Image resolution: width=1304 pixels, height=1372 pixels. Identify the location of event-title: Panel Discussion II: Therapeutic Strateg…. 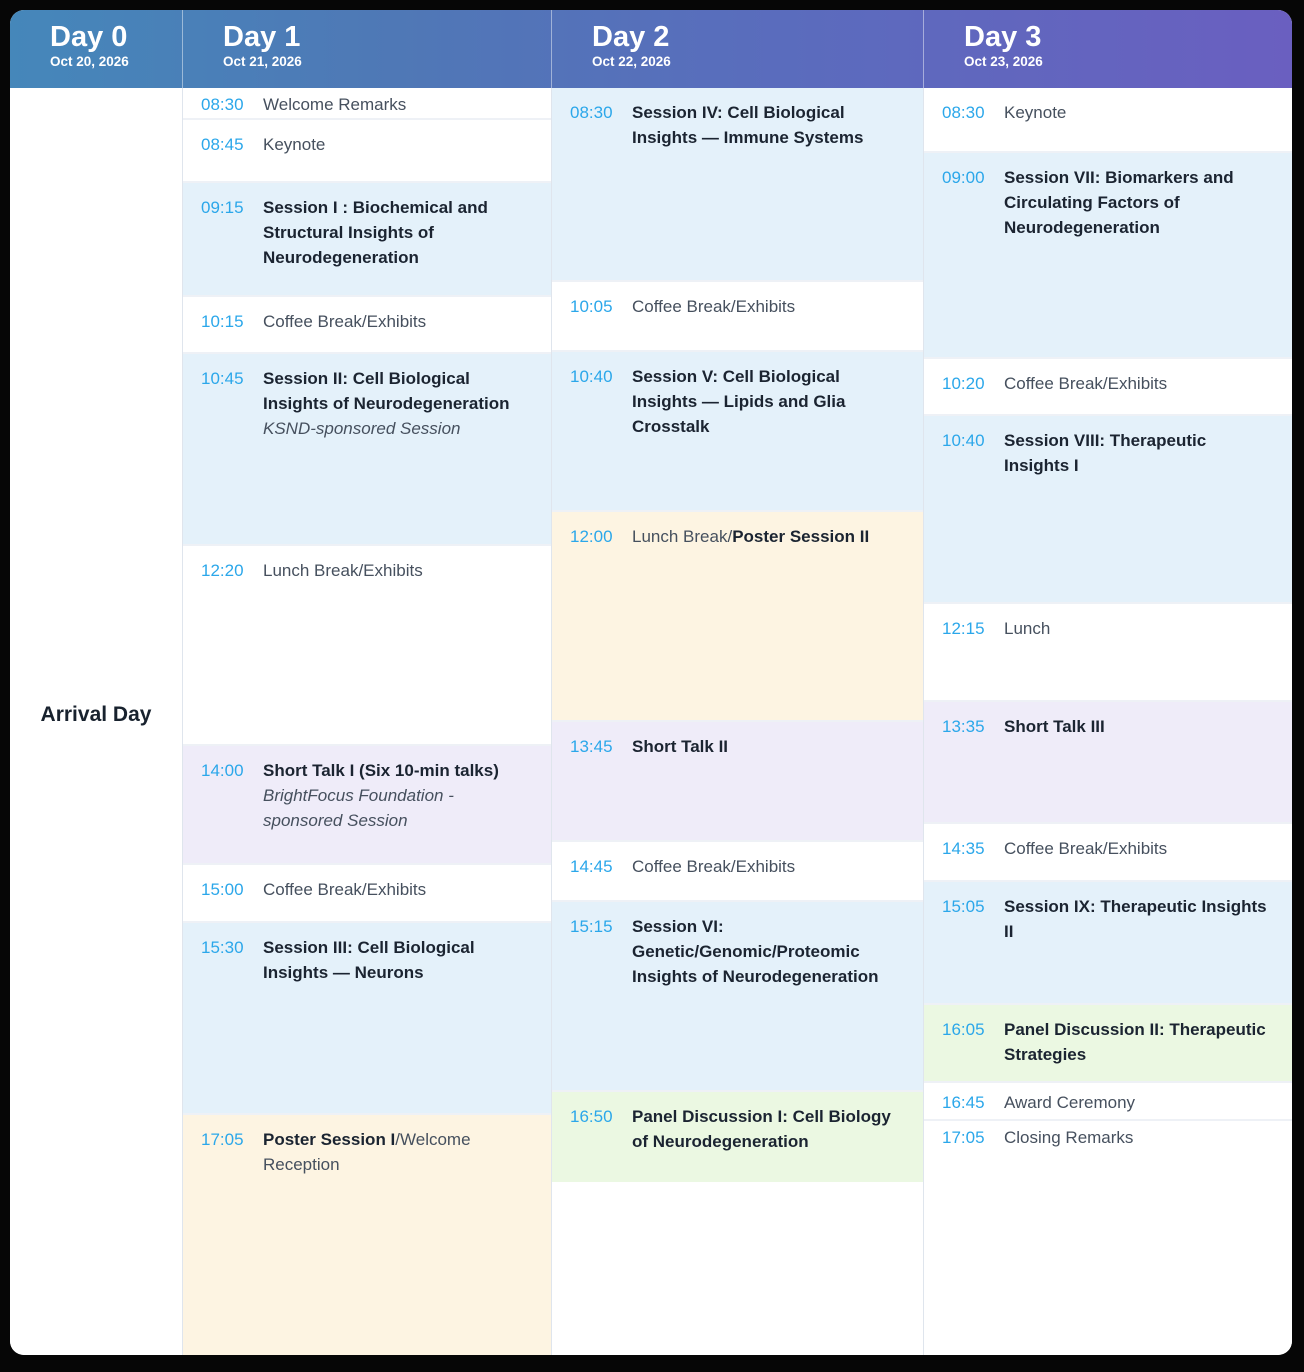
(1135, 1042).